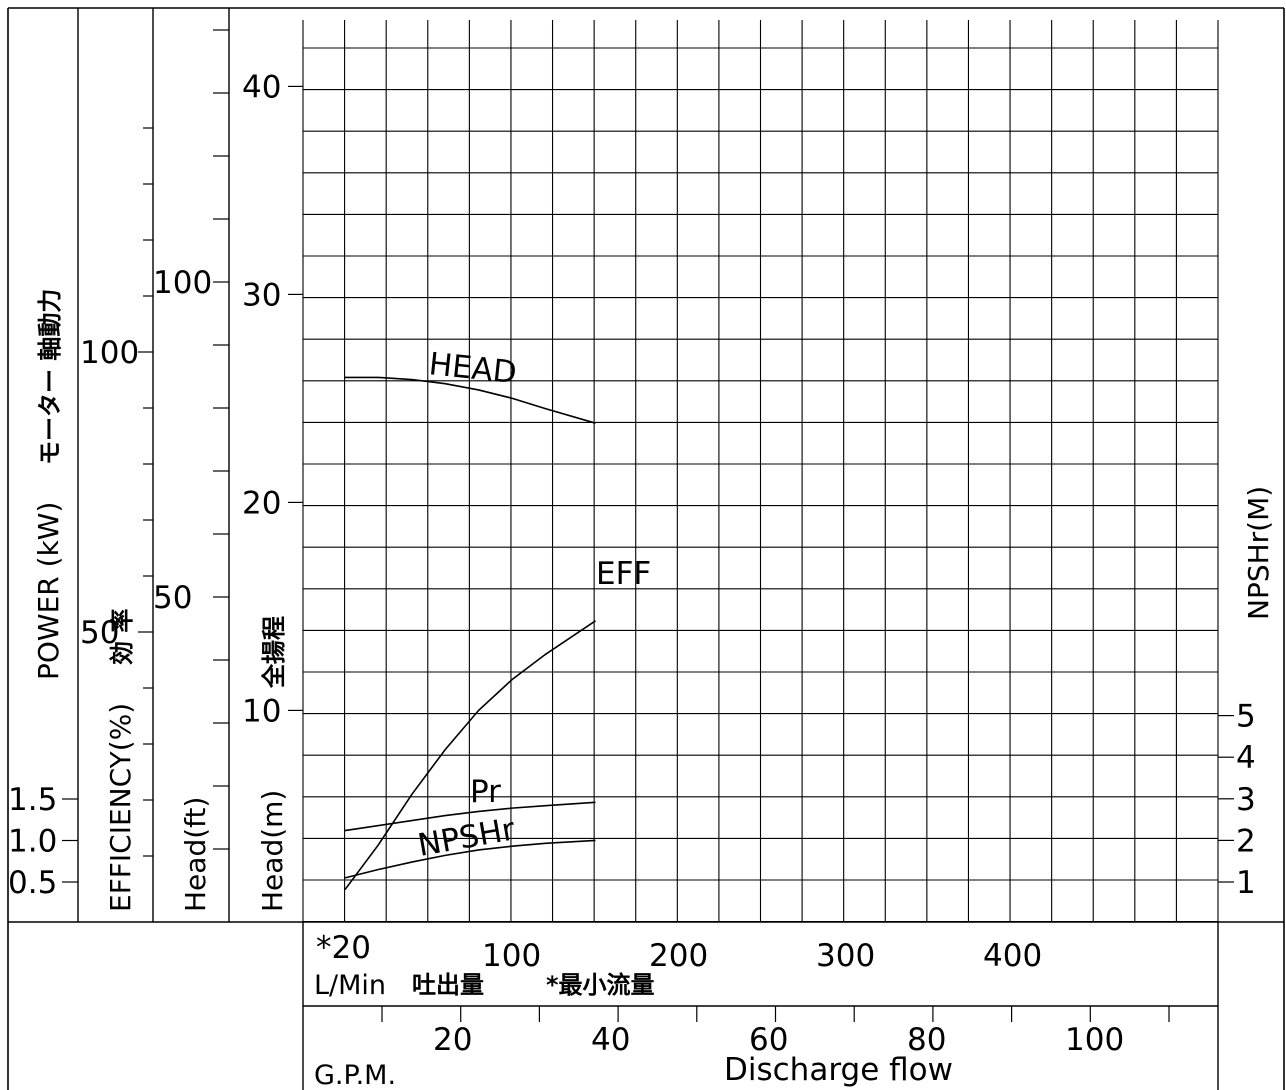 Image resolution: width=1286 pixels, height=1090 pixels. I want to click on power-tick-label: 0.5, so click(32, 883).